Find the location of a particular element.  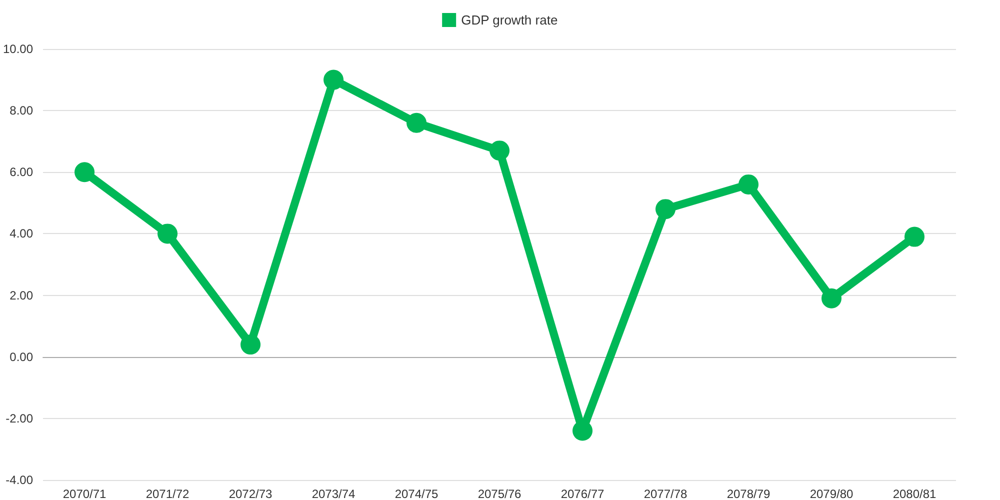

y-tick-label: 10.00 is located at coordinates (18, 49).